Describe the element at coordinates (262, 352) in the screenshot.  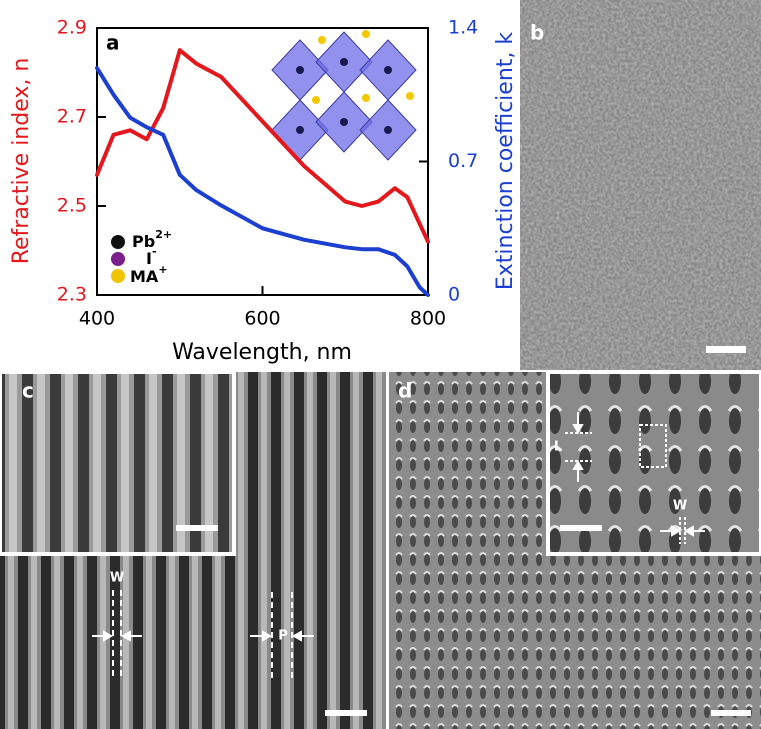
I see `x-axis-label: Wavelength, nm` at that location.